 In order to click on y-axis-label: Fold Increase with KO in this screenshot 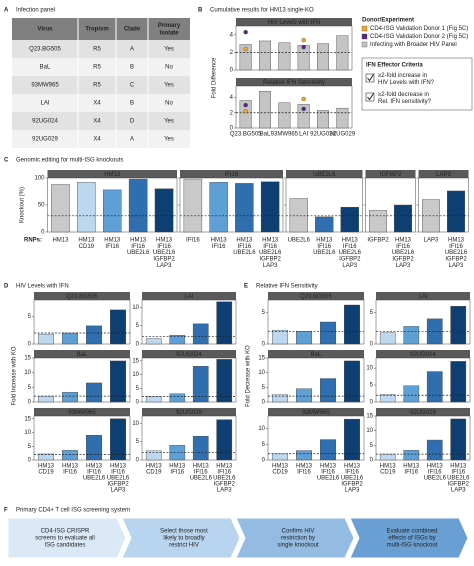, I will do `click(15, 375)`.